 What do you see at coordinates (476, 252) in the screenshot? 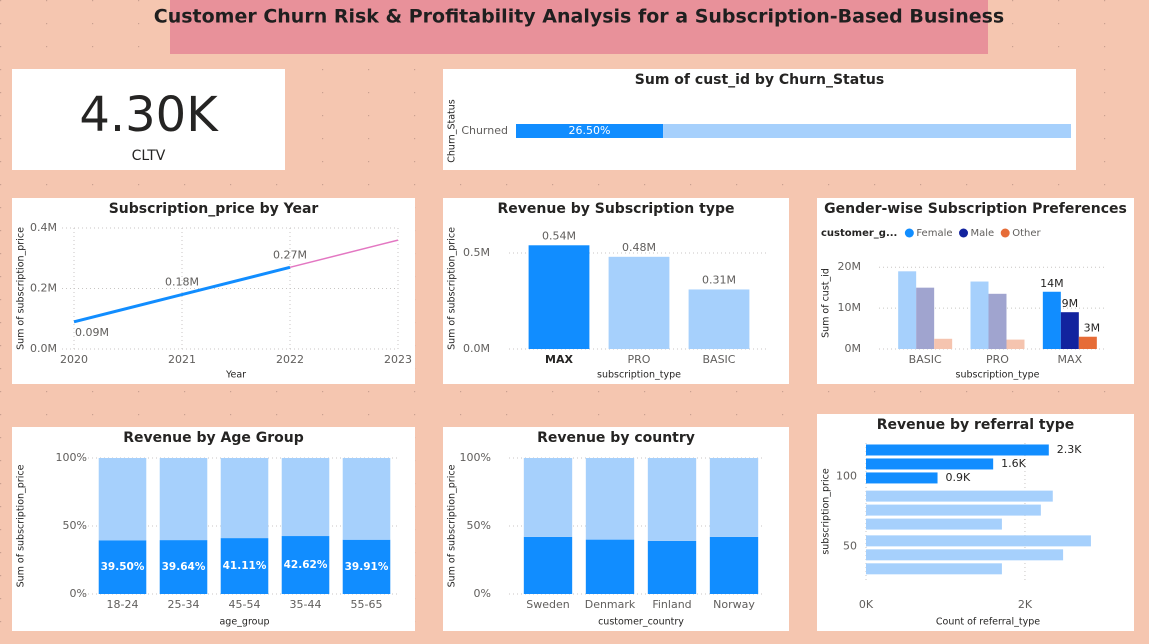
I see `y-tick-label: 0.5M` at bounding box center [476, 252].